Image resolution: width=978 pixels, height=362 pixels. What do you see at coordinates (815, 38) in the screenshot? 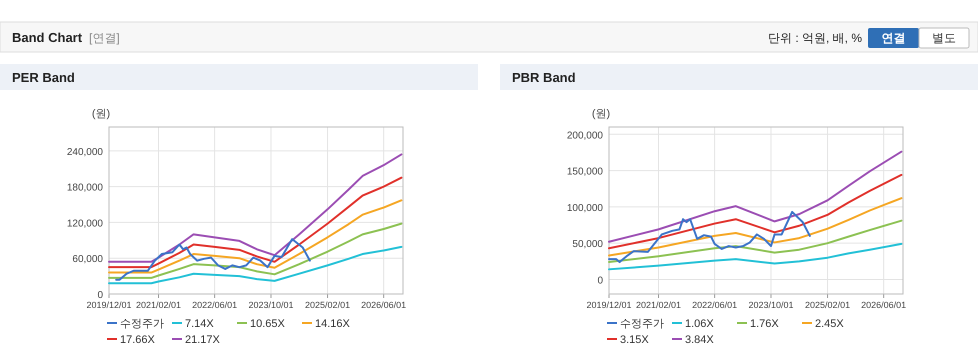
I see `text: 단위 : 억원, 배, %` at bounding box center [815, 38].